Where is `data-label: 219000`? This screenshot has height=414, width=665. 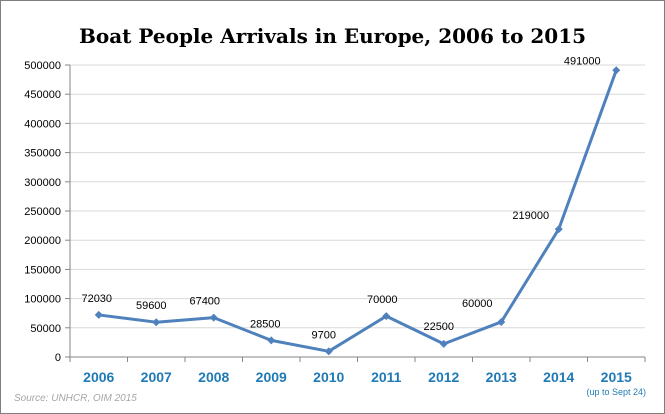
data-label: 219000 is located at coordinates (530, 216).